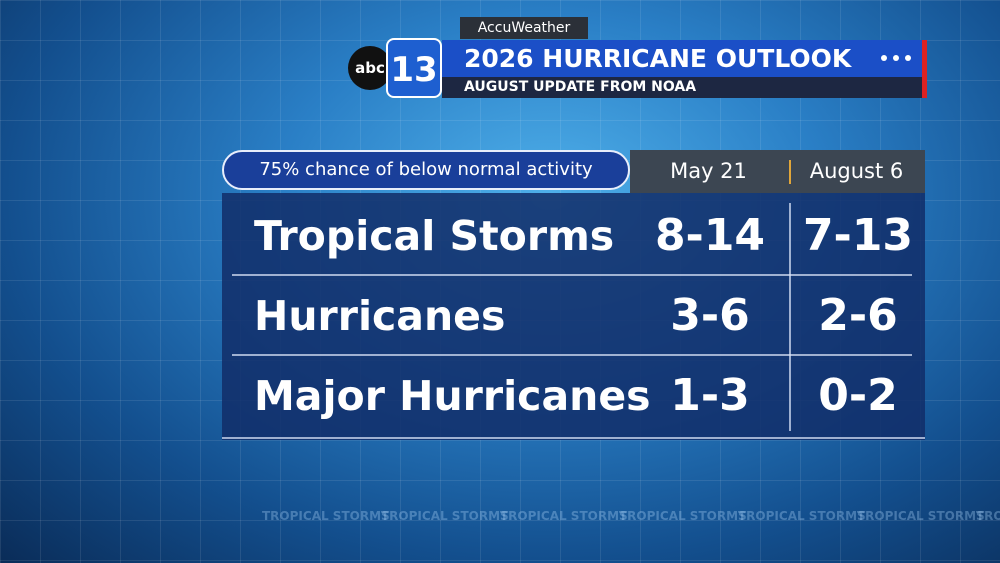 Image resolution: width=1000 pixels, height=563 pixels. Describe the element at coordinates (683, 58) in the screenshot. I see `title: 2026 HURRICANE OUTLOOK` at that location.